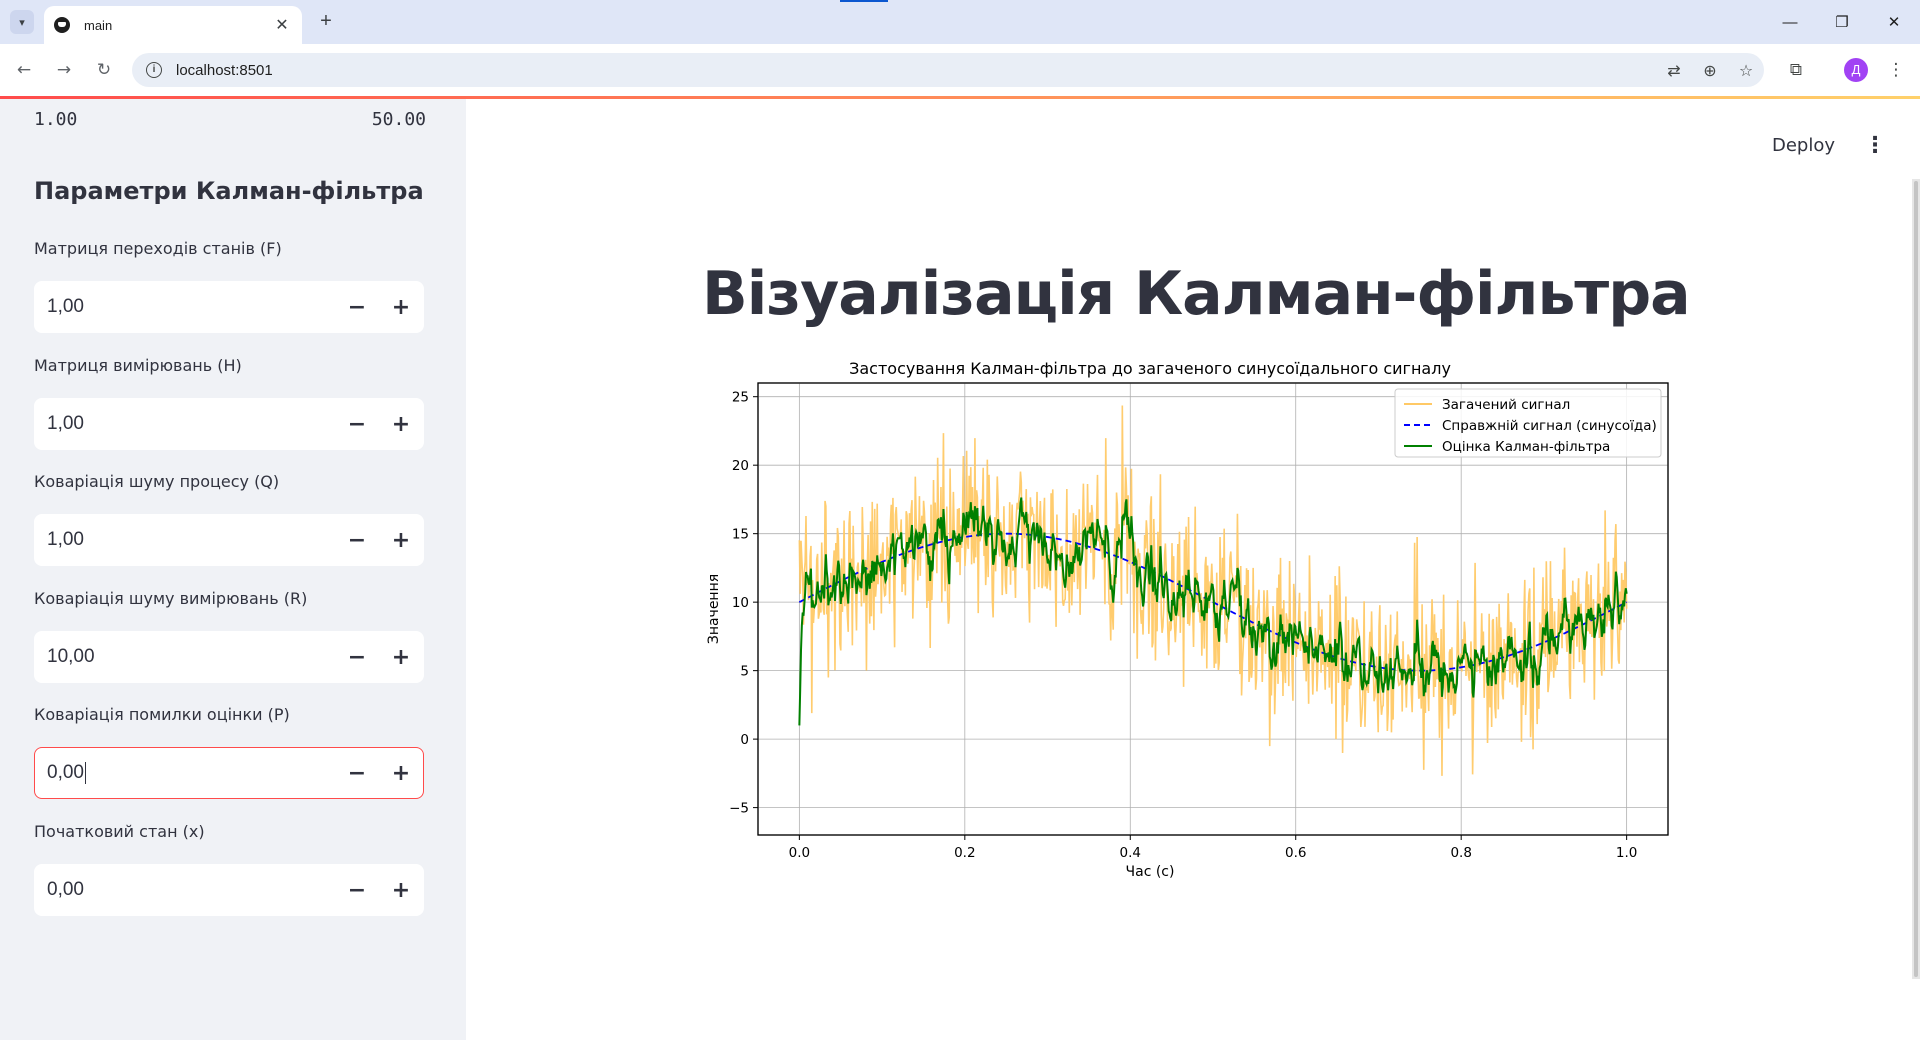  Describe the element at coordinates (85, 772) in the screenshot. I see `text-caret` at that location.